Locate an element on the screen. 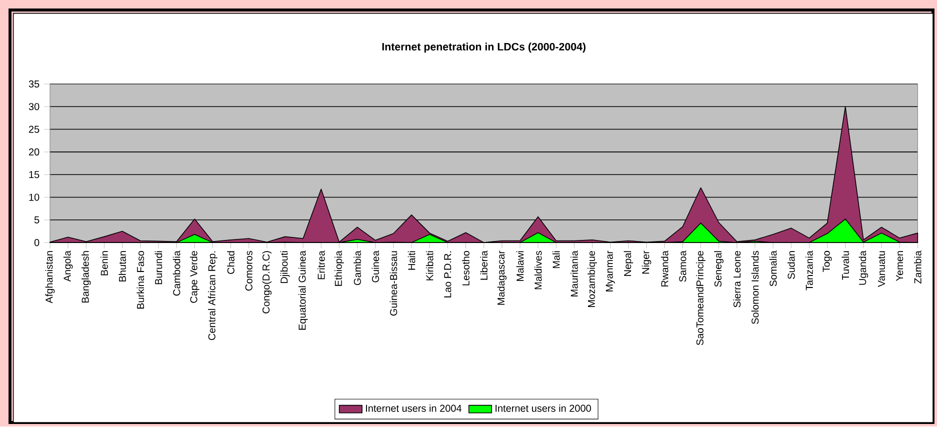 Image resolution: width=937 pixels, height=427 pixels. x-tick-label: Samoa is located at coordinates (682, 266).